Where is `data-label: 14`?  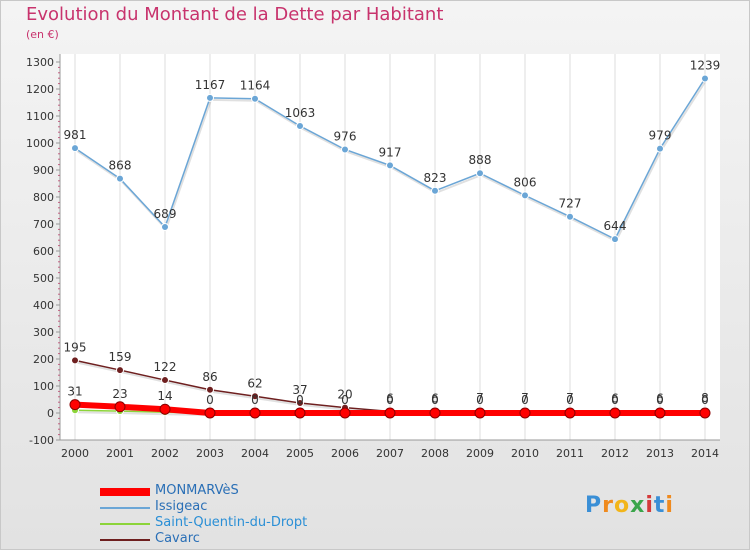 data-label: 14 is located at coordinates (164, 396).